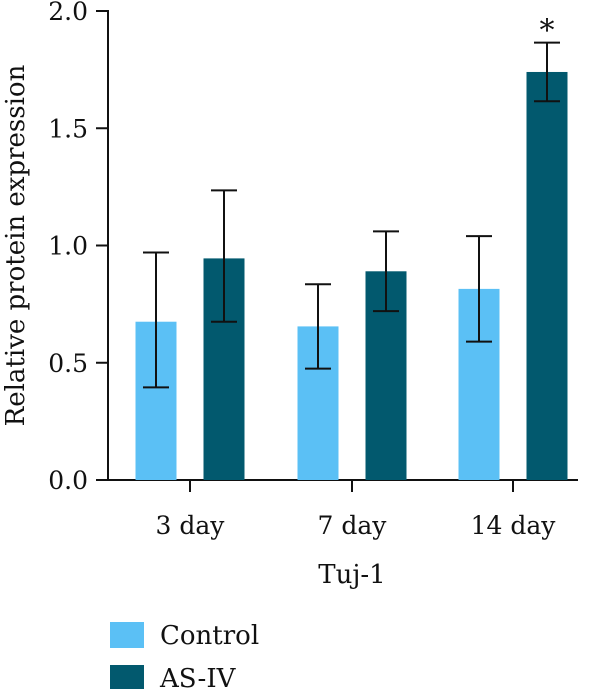 This screenshot has height=689, width=600. I want to click on annotations: *, so click(547, 31).